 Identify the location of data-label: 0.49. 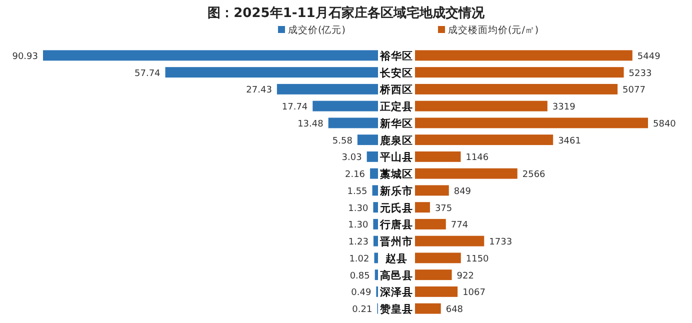
(361, 293).